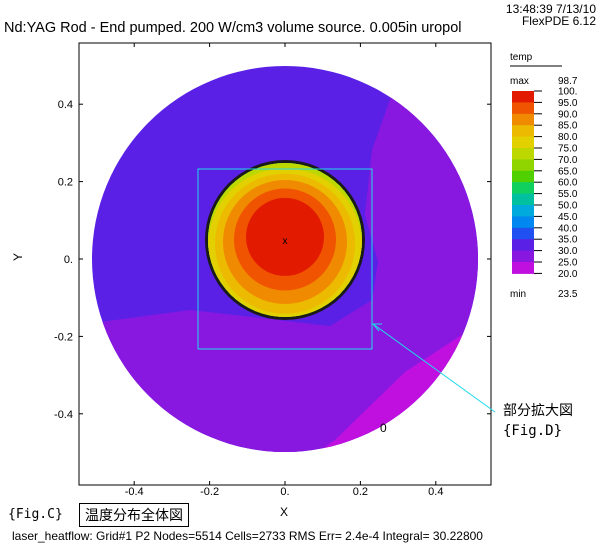 The image size is (600, 555). Describe the element at coordinates (383, 428) in the screenshot. I see `stray-mesh-label: 0` at that location.